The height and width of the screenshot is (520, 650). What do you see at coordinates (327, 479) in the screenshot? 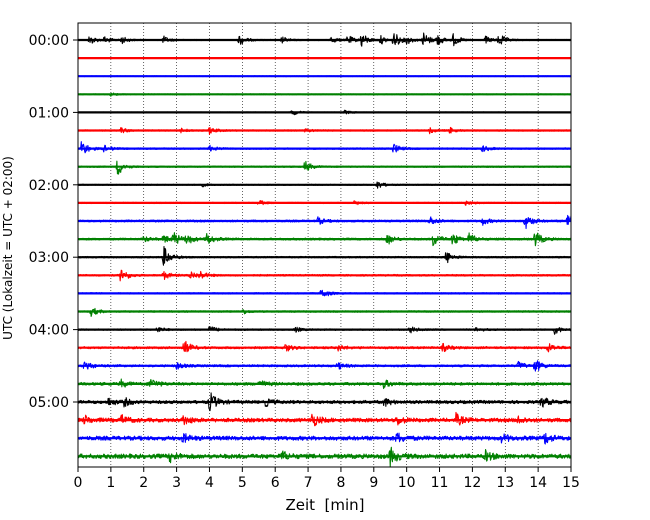
I see `x-axis-ticks: 0 1 2 3 4 5 6 7 8 9 10 11 12 13 14 15` at bounding box center [327, 479].